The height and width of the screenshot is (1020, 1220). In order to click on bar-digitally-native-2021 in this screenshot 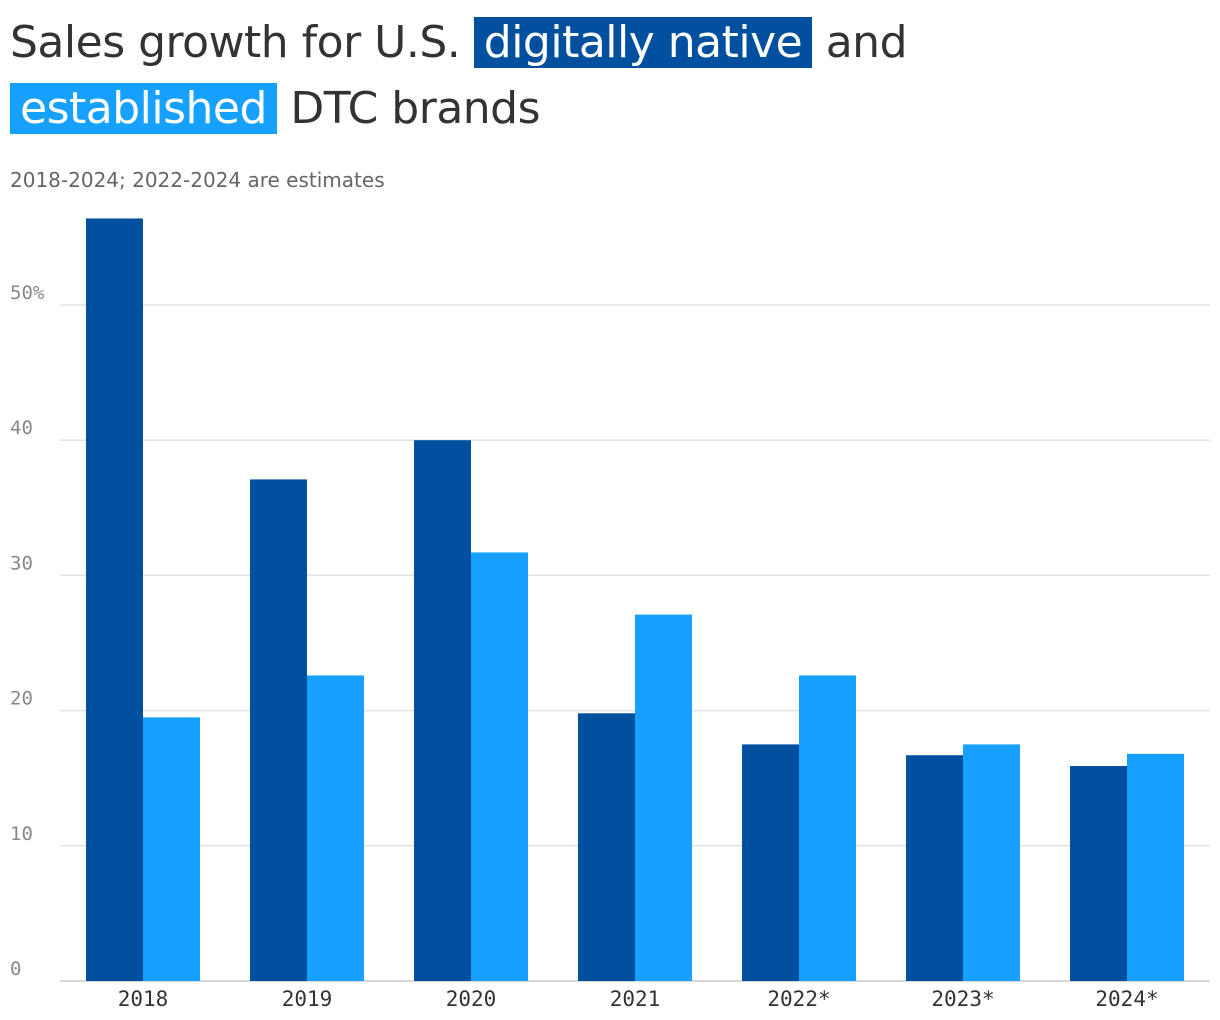, I will do `click(606, 847)`.